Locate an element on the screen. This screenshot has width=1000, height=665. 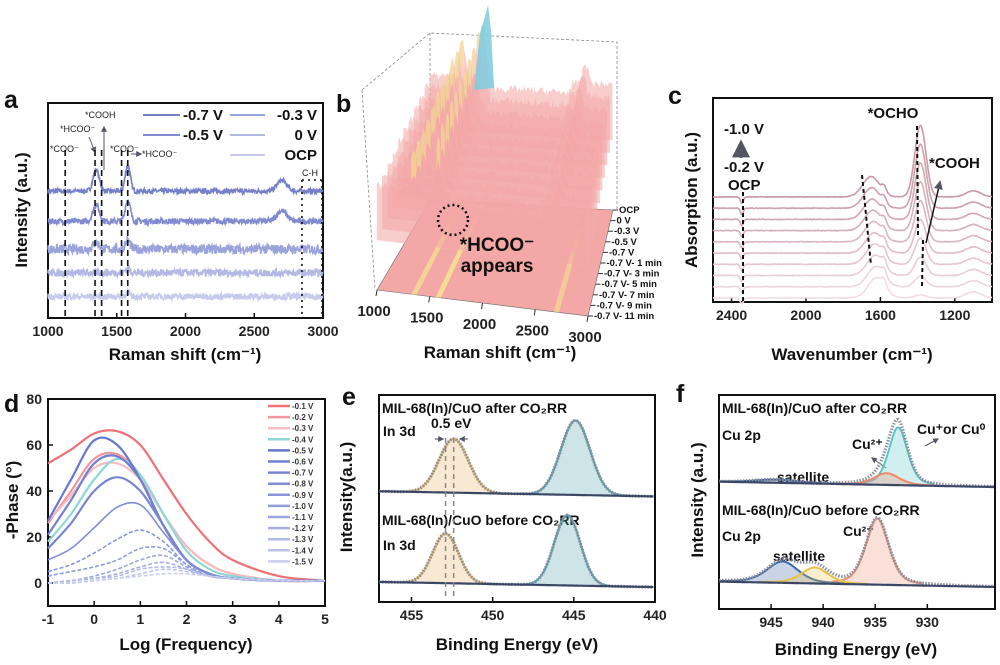
y-axis-label: Intensity(a.u.) is located at coordinates (346, 497).